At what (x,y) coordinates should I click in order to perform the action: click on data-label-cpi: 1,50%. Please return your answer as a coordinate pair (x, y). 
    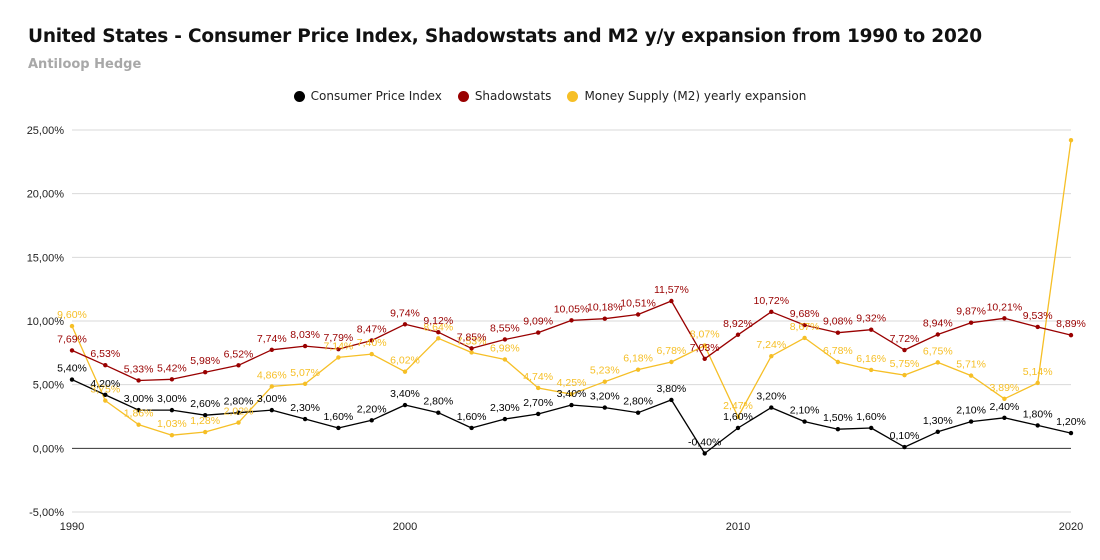
    Looking at the image, I should click on (838, 418).